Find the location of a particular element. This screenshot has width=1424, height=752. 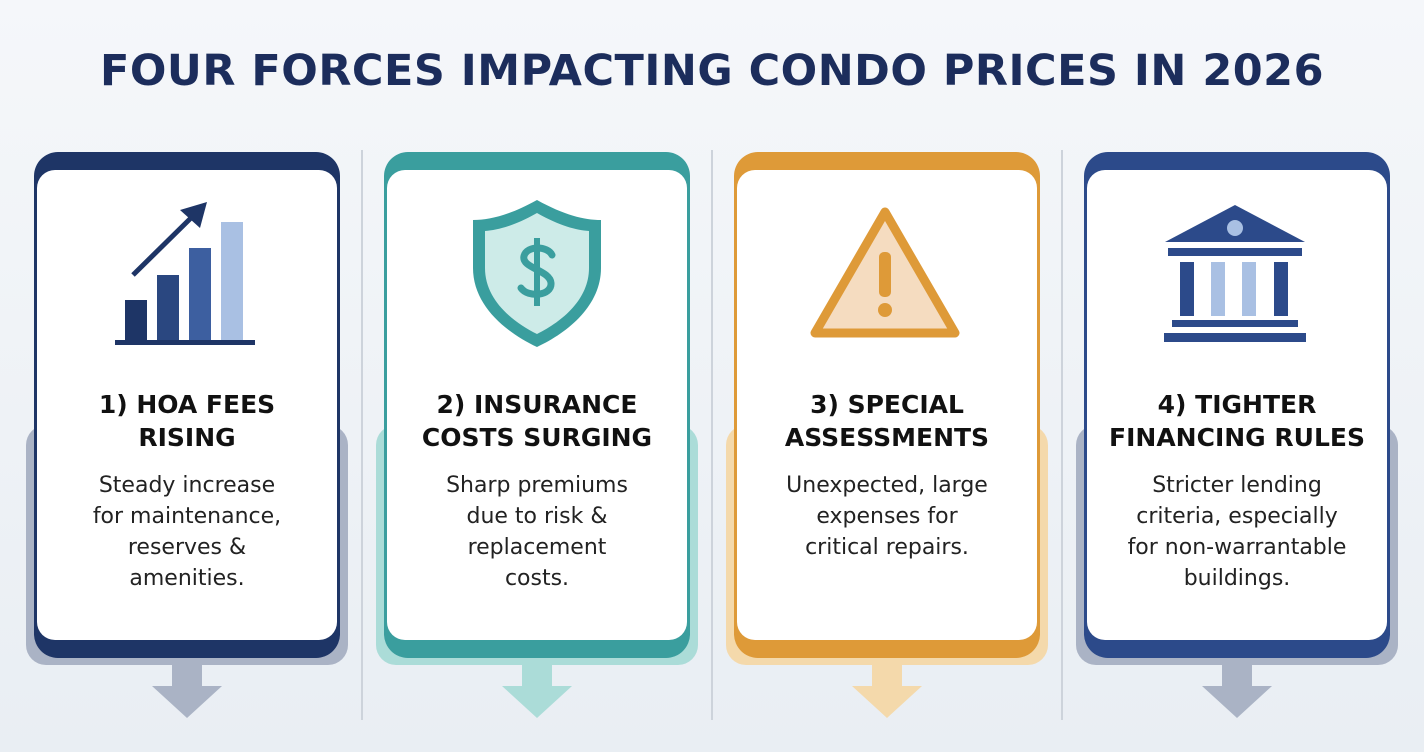

shield-icon is located at coordinates (537, 273).